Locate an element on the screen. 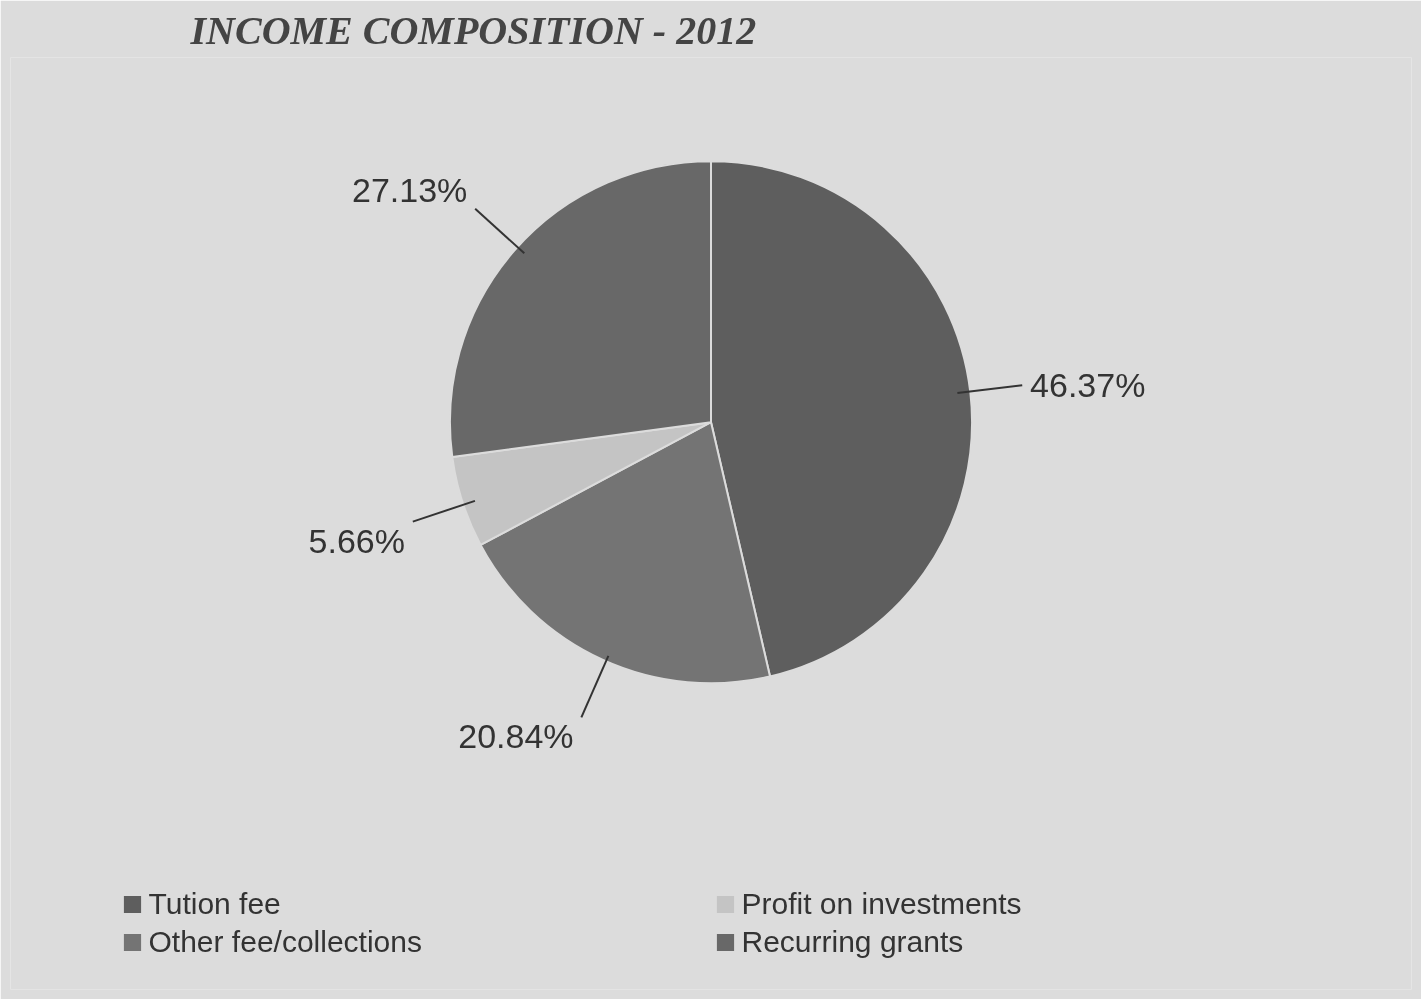  legend-label: Other fee/collections is located at coordinates (285, 942).